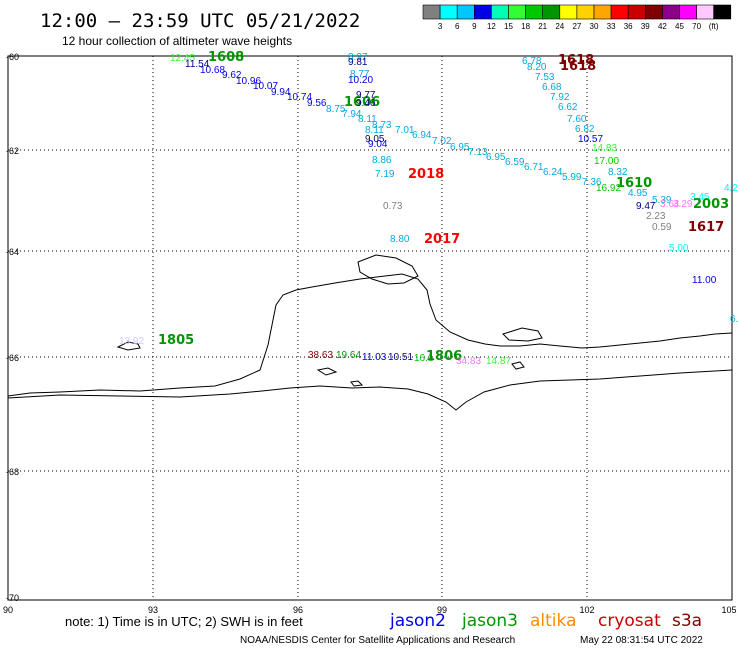 The image size is (740, 650). I want to click on obs-wave-height: 8.73, so click(382, 125).